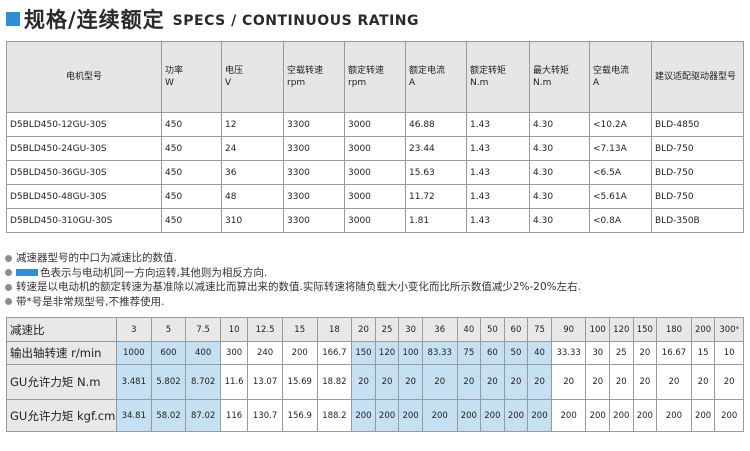 This screenshot has height=451, width=750. I want to click on ratio-cell: 75, so click(539, 329).